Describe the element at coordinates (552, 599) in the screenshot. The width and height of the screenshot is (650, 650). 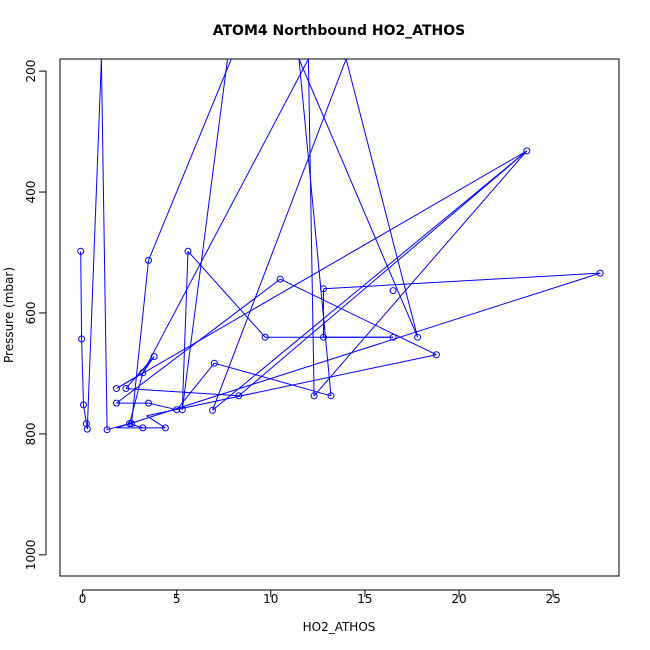
I see `x-tick-label: 25` at that location.